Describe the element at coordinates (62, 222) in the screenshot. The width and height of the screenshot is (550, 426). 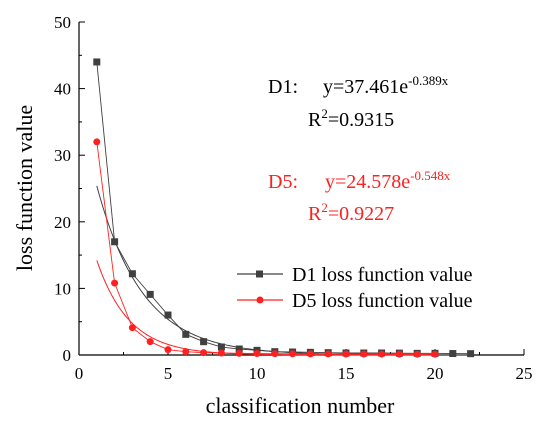
I see `y-tick-label: 20` at that location.